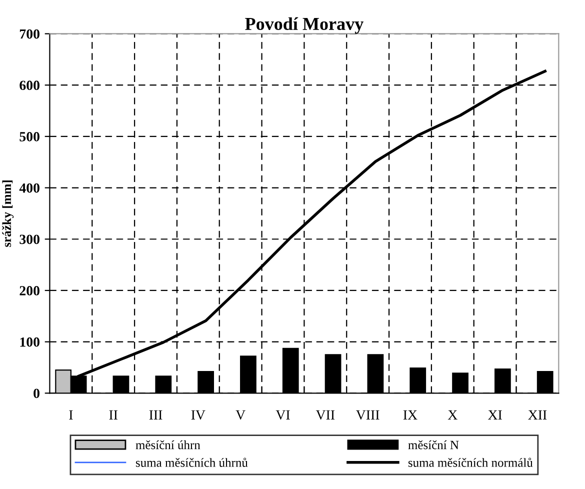  I want to click on y-tick-label: 500, so click(30, 137).